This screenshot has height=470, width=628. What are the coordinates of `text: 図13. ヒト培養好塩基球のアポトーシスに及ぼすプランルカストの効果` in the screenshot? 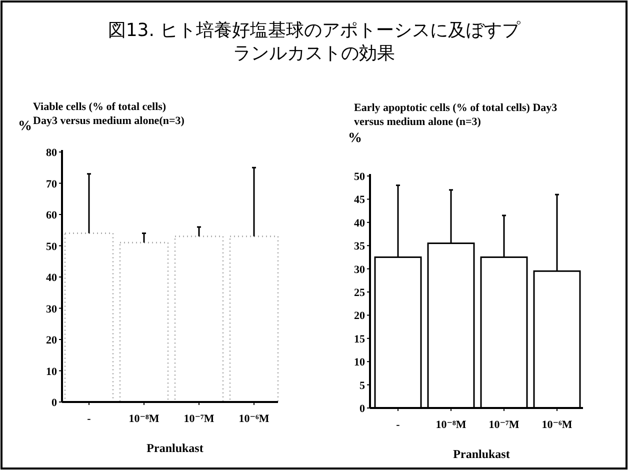 It's located at (315, 42).